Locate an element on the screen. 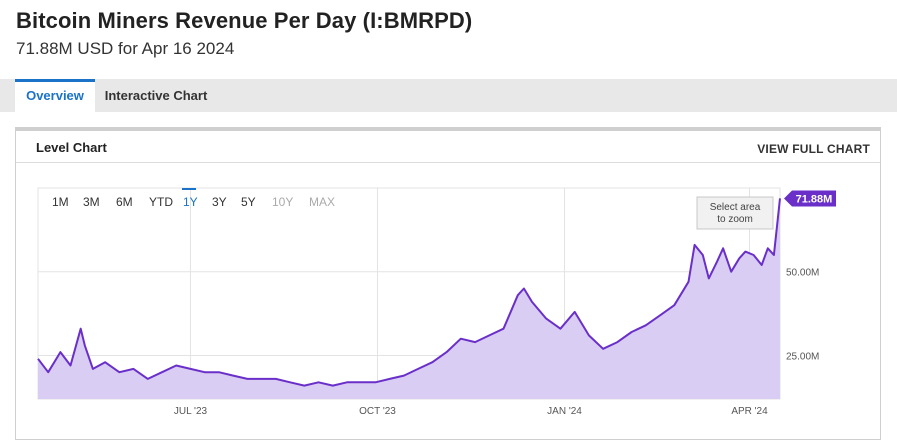  range-button-3m: 3M is located at coordinates (91, 202).